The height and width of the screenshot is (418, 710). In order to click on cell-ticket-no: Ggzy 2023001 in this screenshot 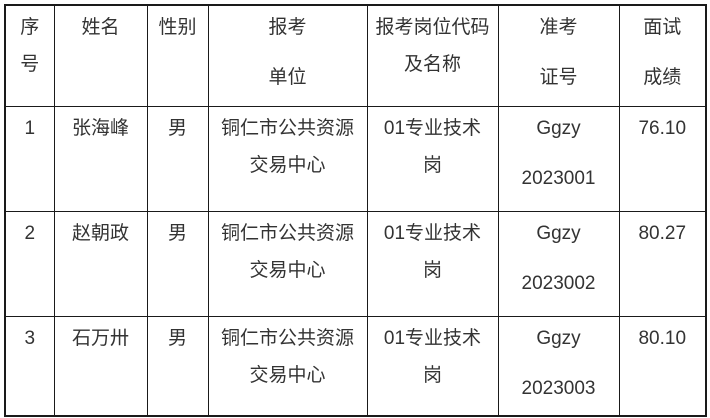, I will do `click(558, 158)`.